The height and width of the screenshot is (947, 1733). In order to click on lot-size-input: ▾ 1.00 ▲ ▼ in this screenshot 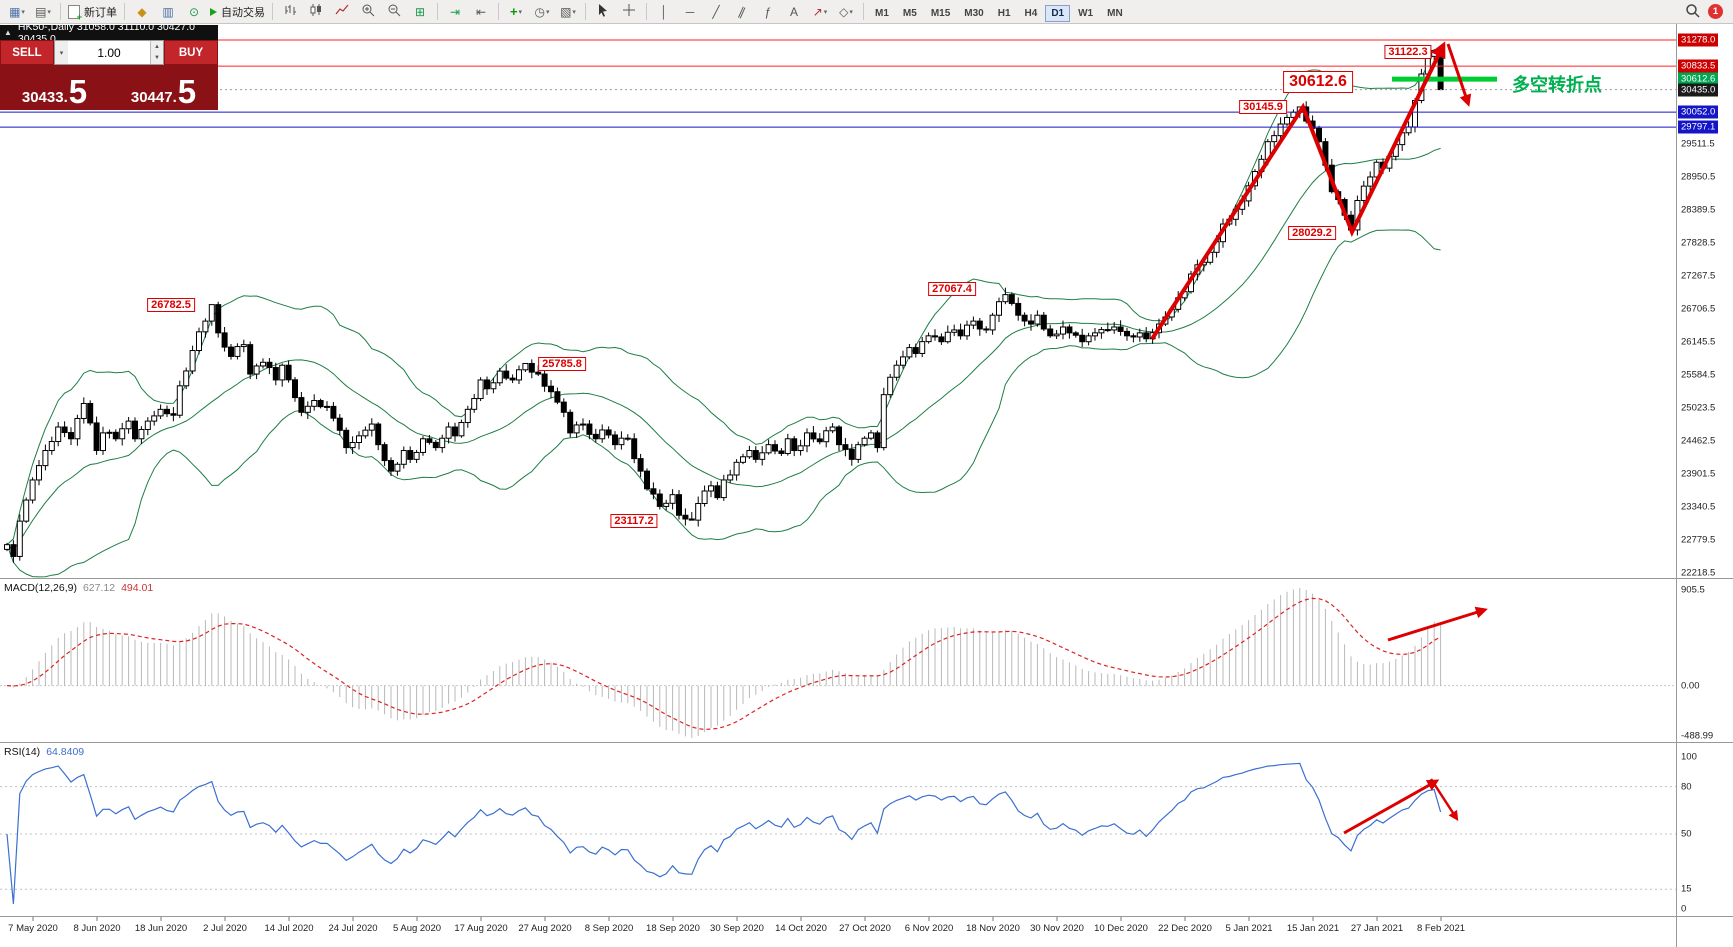, I will do `click(109, 52)`.